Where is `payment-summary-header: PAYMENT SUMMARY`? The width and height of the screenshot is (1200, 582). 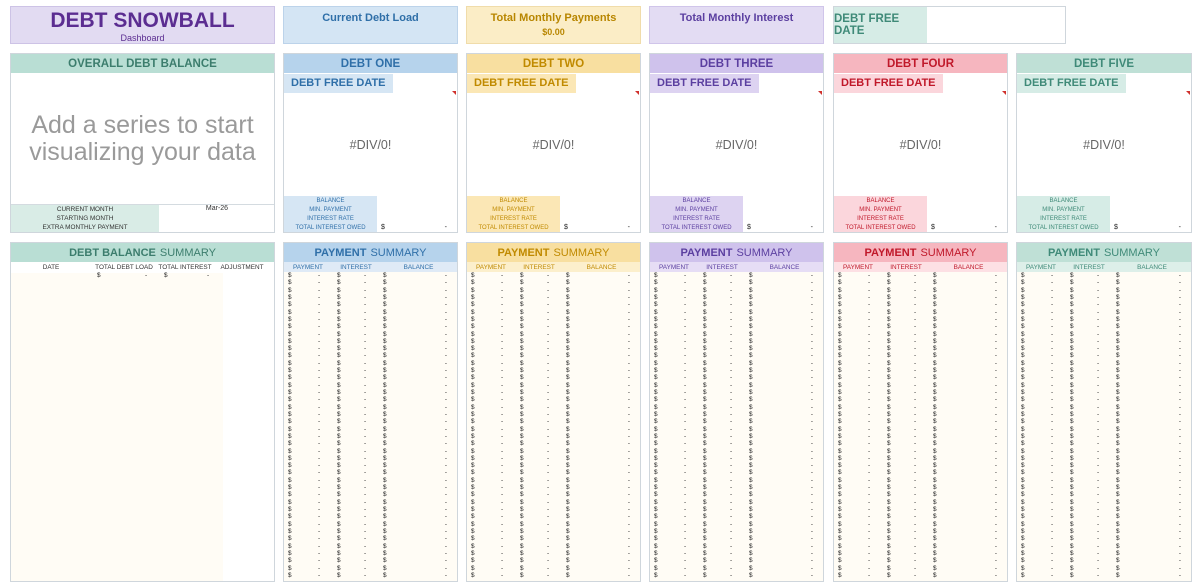 payment-summary-header: PAYMENT SUMMARY is located at coordinates (553, 252).